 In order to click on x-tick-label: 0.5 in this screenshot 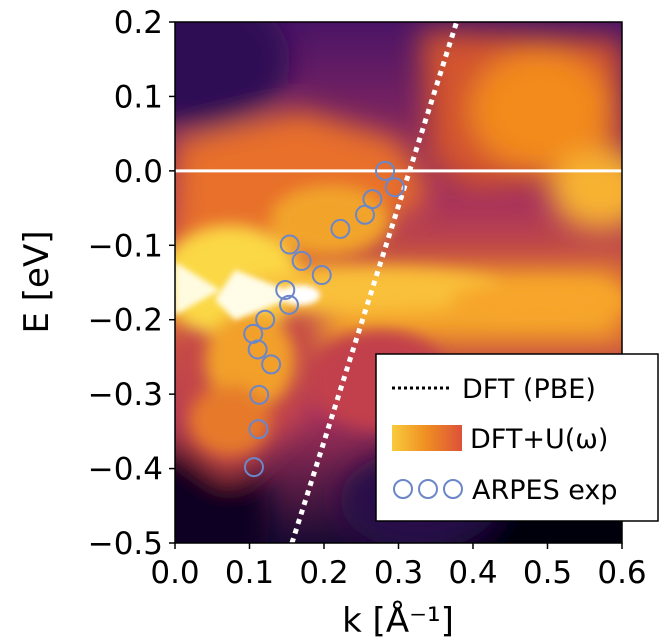, I will do `click(547, 573)`.